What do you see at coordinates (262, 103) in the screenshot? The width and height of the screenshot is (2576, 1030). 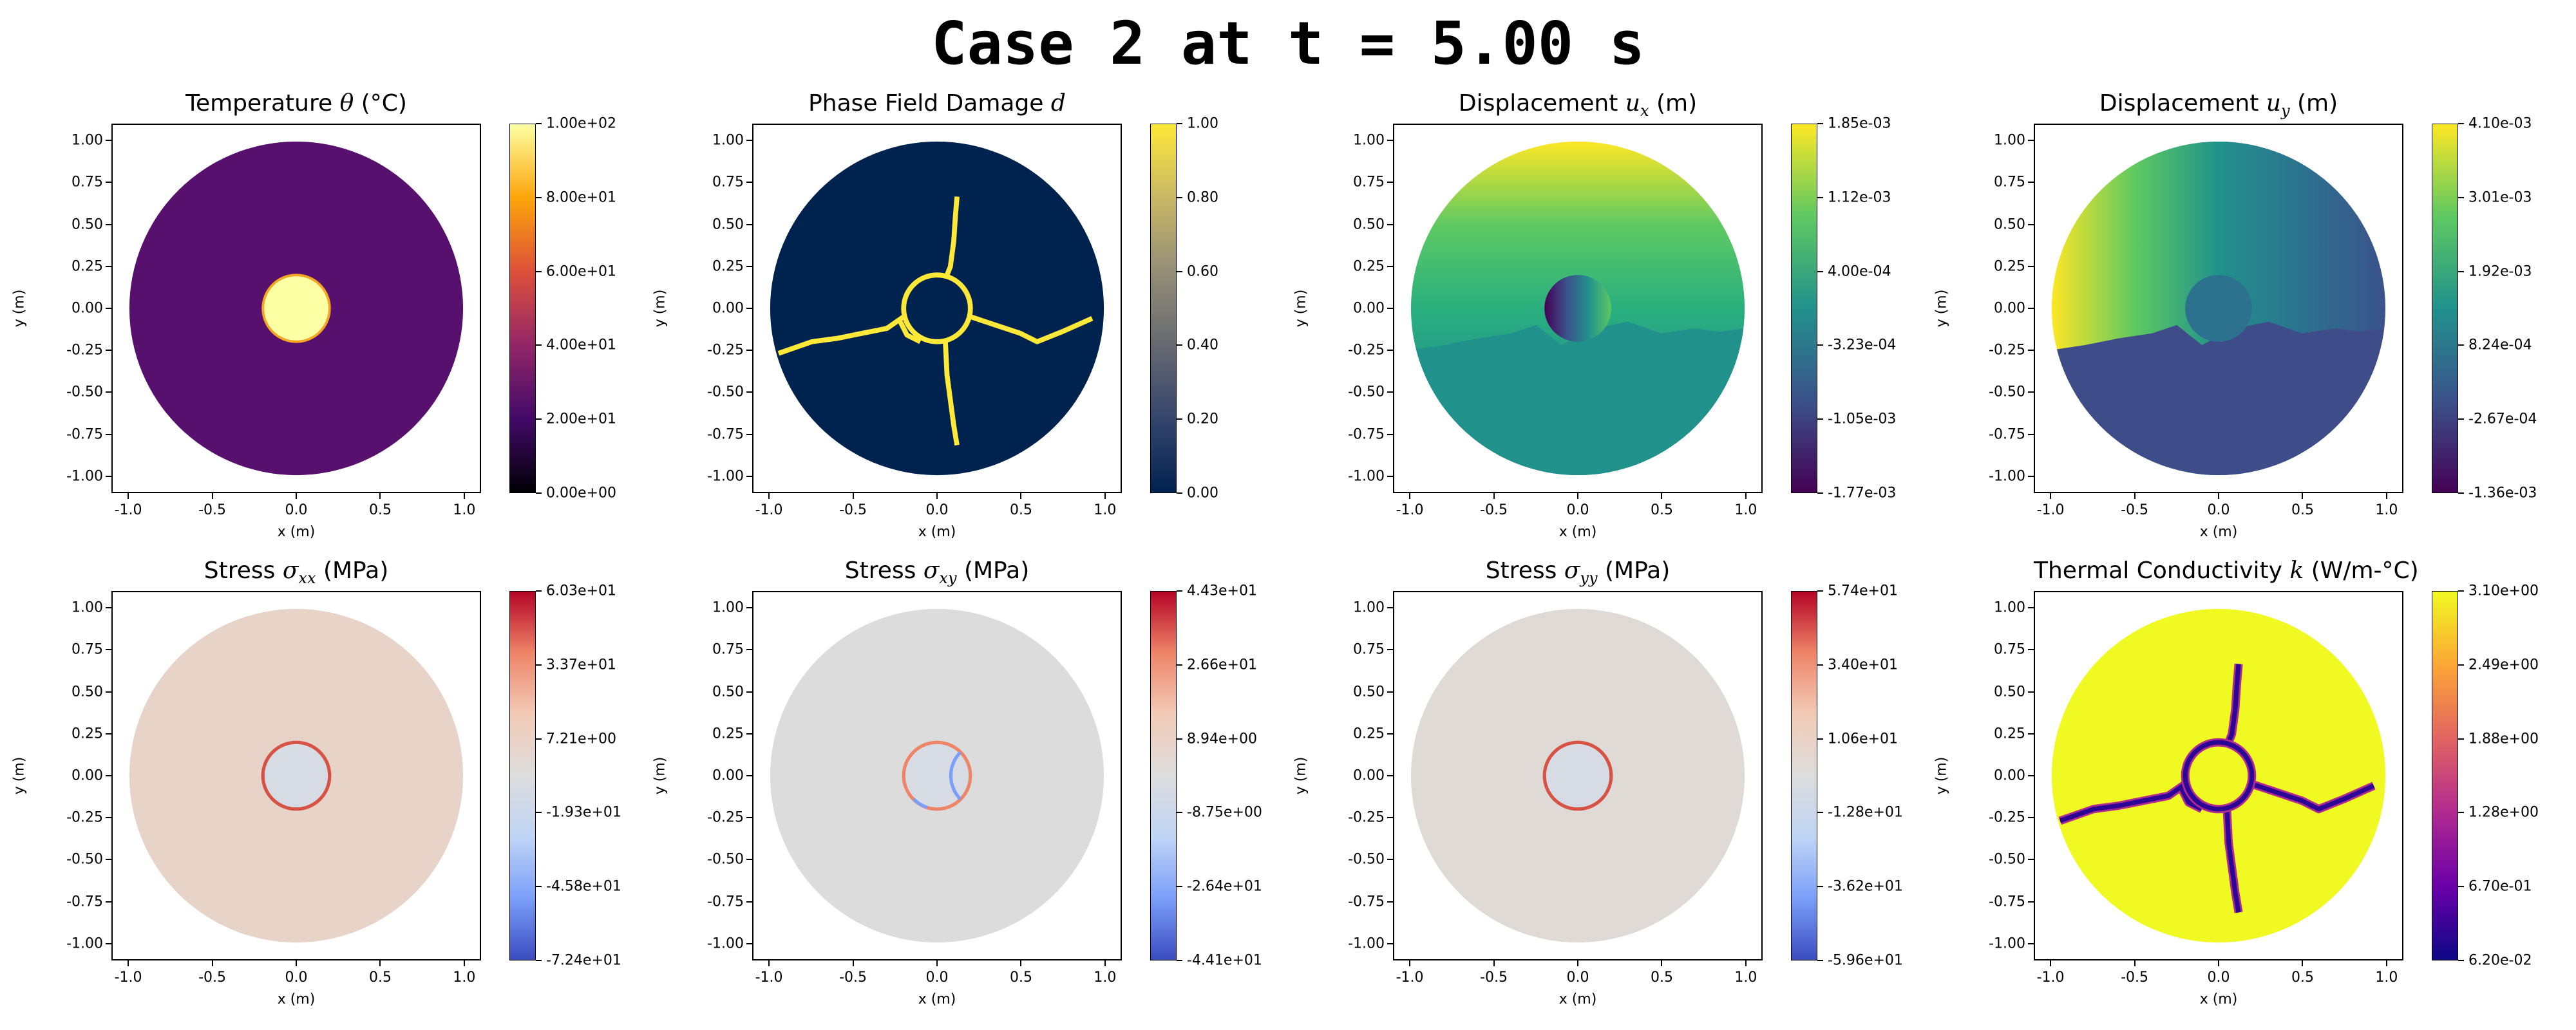 I see `title-text: Temperature` at bounding box center [262, 103].